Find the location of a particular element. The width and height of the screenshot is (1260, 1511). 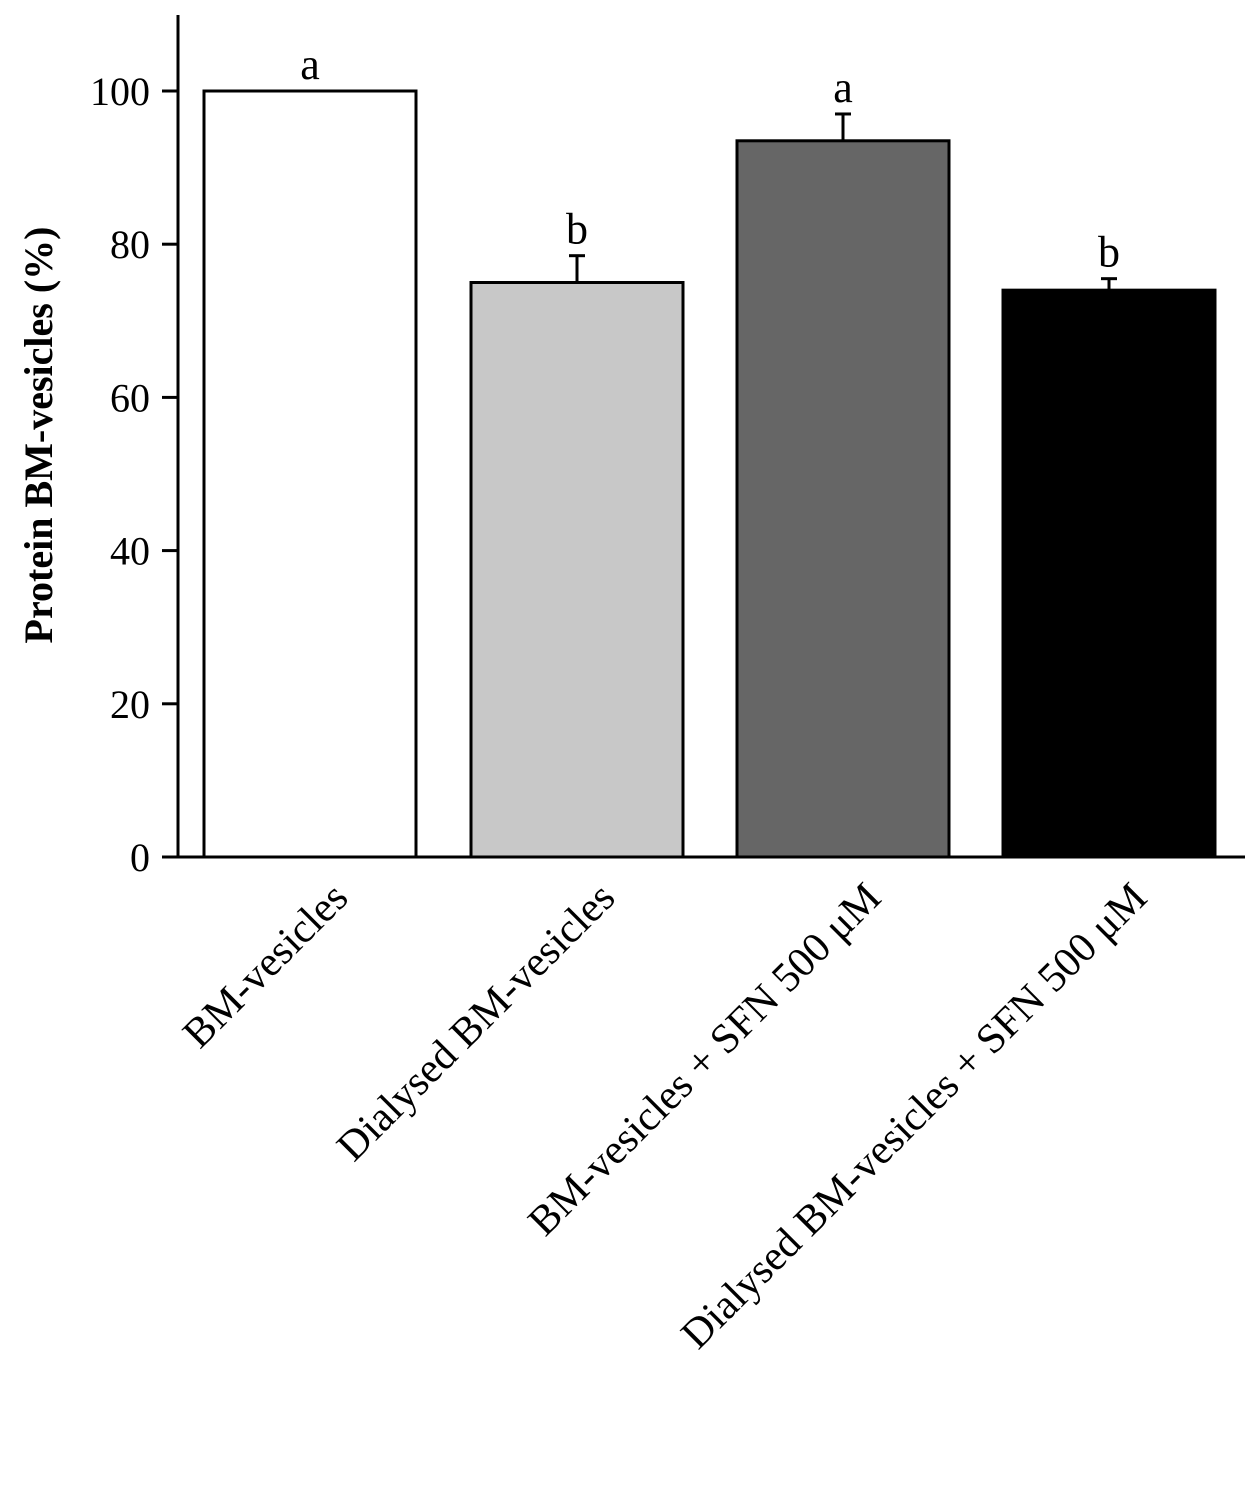

y-tick-label: 80 is located at coordinates (130, 244).